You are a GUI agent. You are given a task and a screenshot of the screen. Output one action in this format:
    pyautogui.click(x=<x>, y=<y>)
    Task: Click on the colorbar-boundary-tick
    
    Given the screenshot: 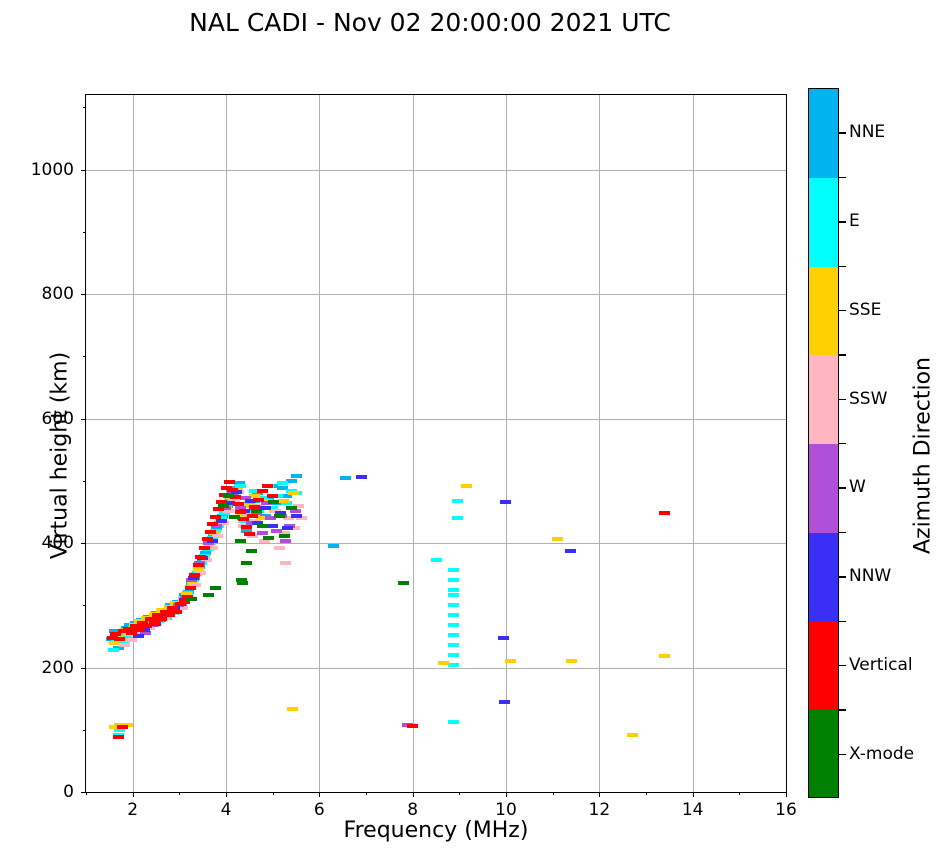 What is the action you would take?
    pyautogui.click(x=842, y=266)
    